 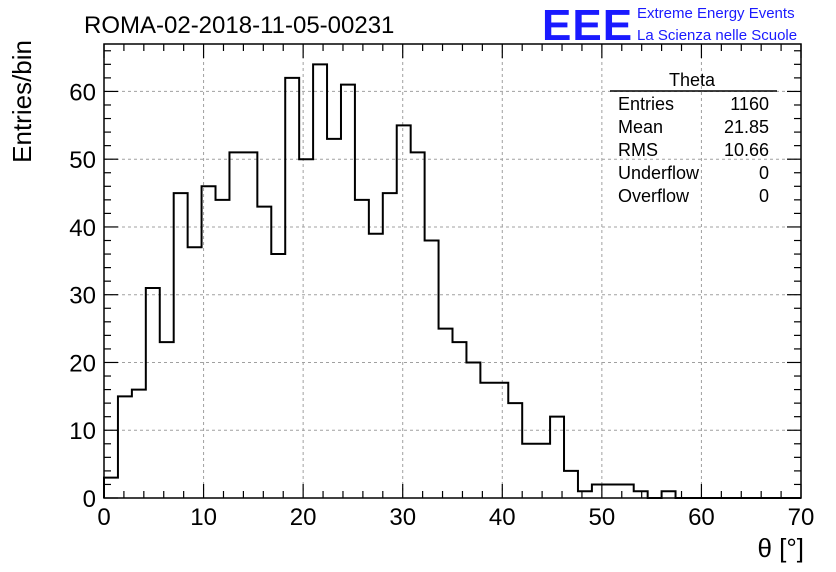 I want to click on stats-row-value: 1160, so click(x=749, y=104).